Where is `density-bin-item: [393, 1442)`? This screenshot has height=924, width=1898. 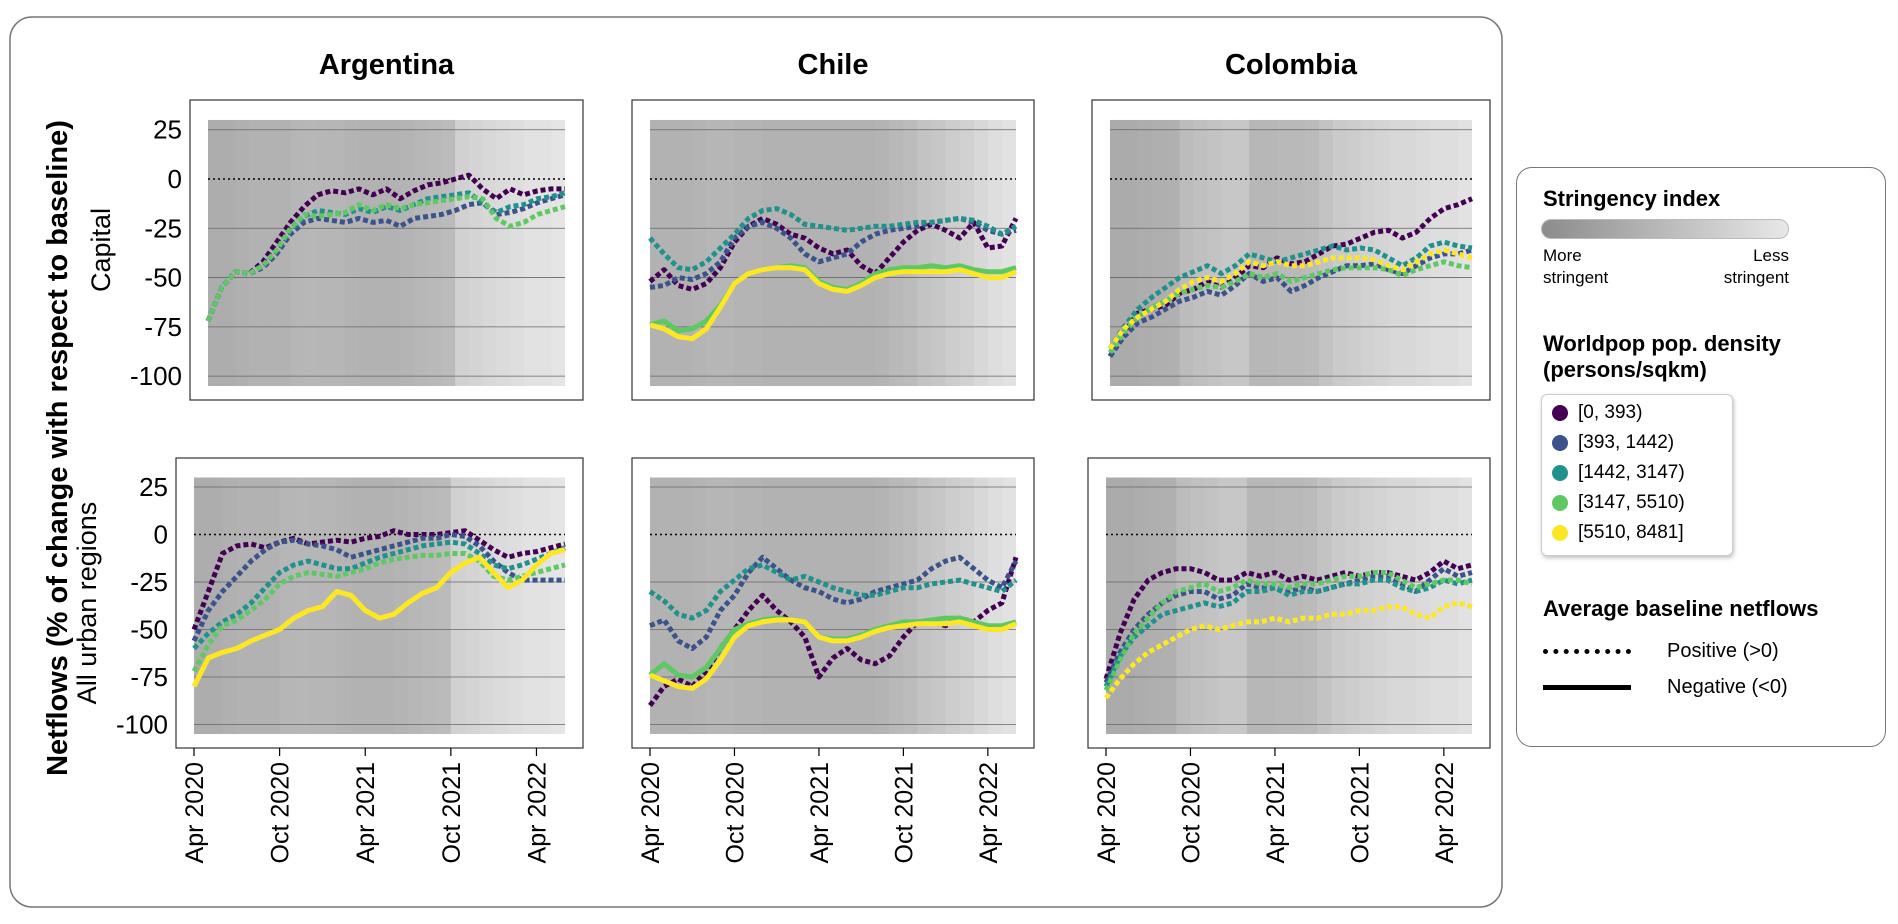 density-bin-item: [393, 1442) is located at coordinates (1613, 443).